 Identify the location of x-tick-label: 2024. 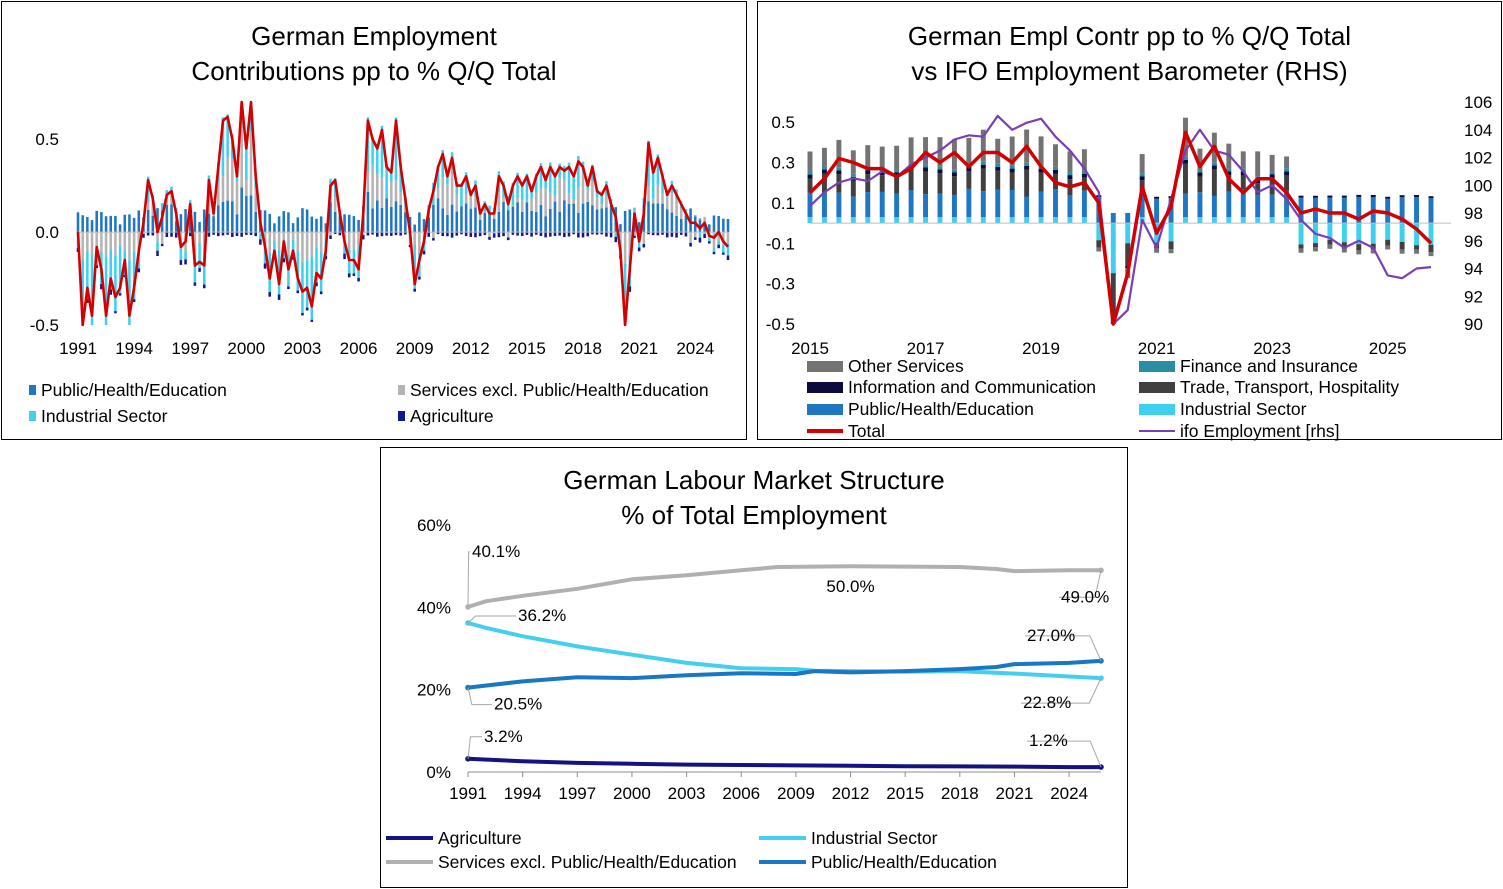
(1069, 793).